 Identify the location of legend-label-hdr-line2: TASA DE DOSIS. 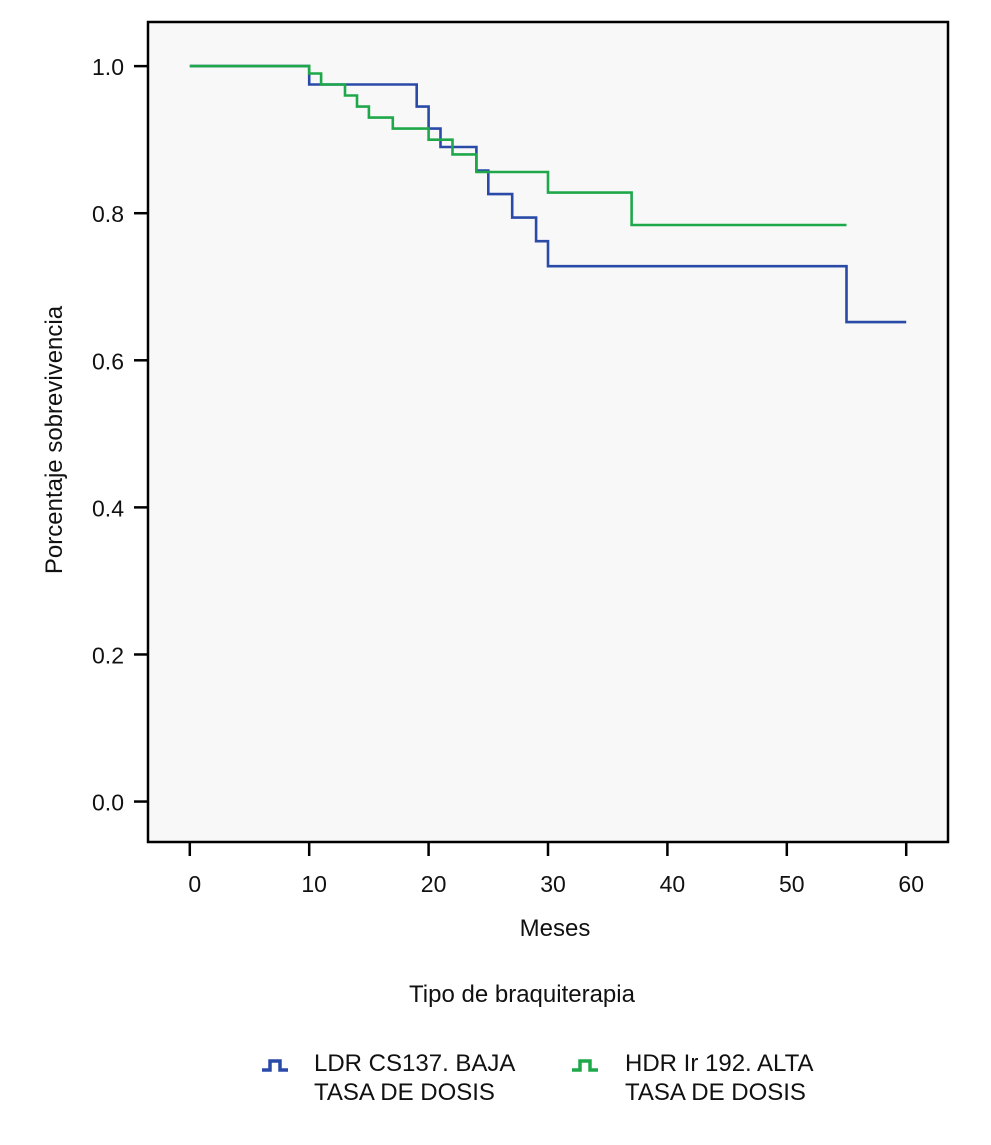
(715, 1092).